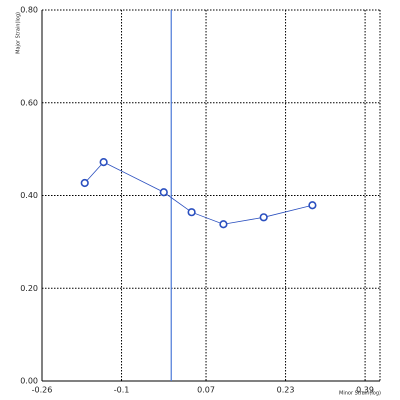  What do you see at coordinates (19, 33) in the screenshot?
I see `y-axis-label: Major Strain(log)` at bounding box center [19, 33].